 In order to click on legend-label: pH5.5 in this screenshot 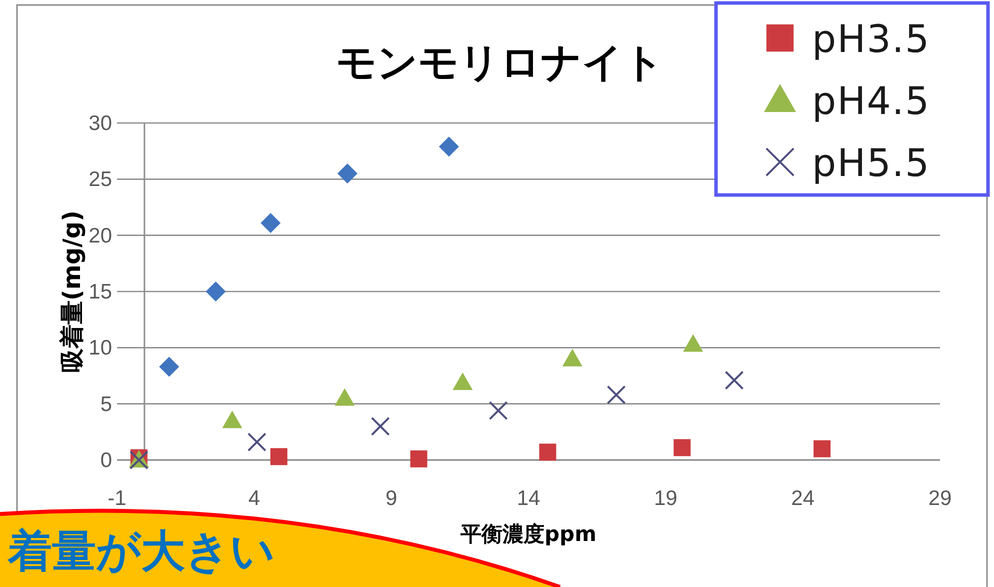, I will do `click(871, 163)`.